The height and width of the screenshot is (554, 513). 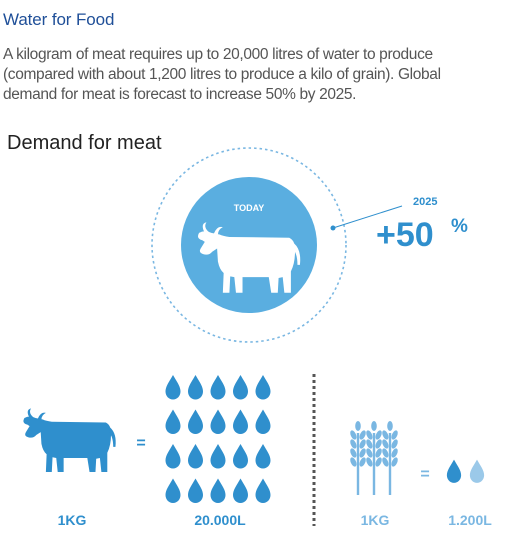 I want to click on grain-water-label: 1.200L, so click(x=470, y=520).